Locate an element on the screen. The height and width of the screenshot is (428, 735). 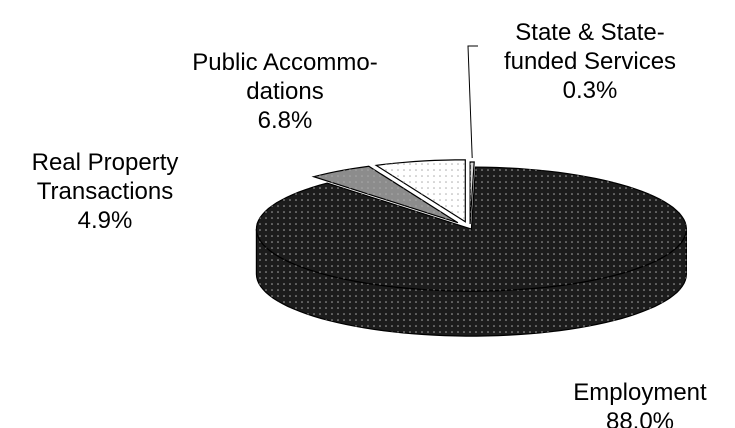
slice-label: Employment is located at coordinates (640, 392).